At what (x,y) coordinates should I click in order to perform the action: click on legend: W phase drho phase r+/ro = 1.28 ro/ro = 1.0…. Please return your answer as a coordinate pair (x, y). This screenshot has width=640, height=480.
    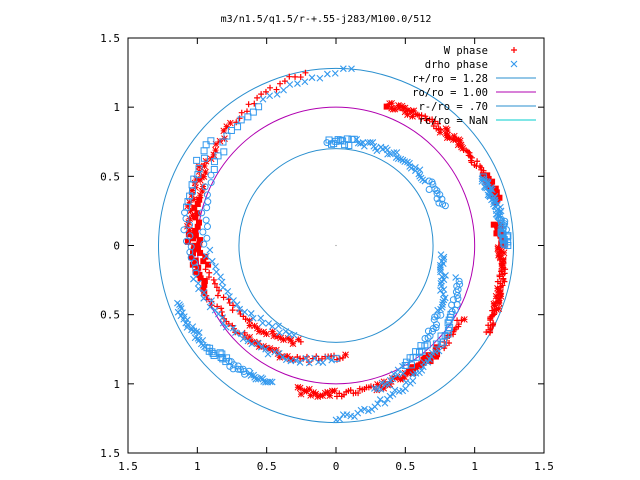
    Looking at the image, I should click on (474, 86).